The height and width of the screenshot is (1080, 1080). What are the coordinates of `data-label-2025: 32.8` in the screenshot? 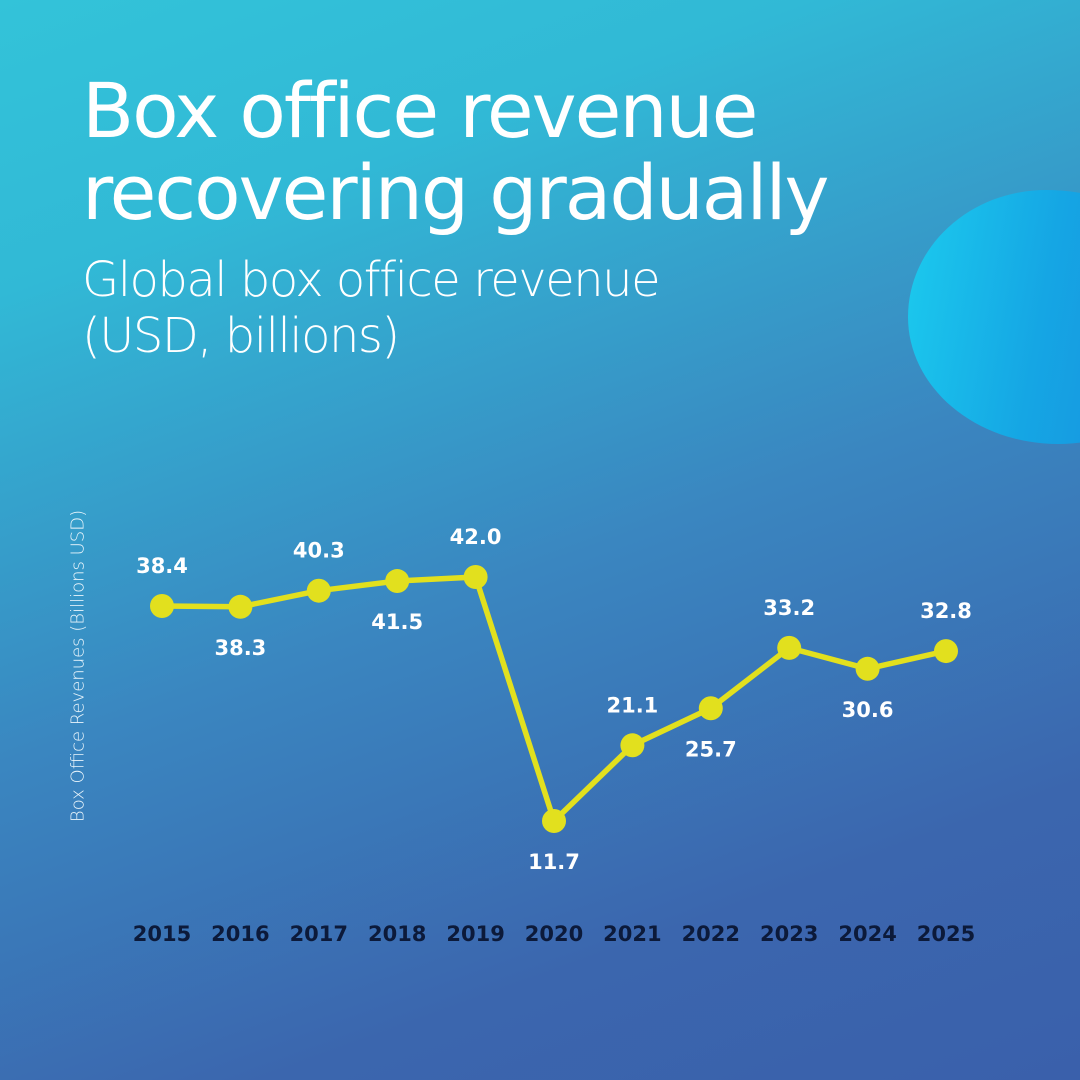 It's located at (946, 611).